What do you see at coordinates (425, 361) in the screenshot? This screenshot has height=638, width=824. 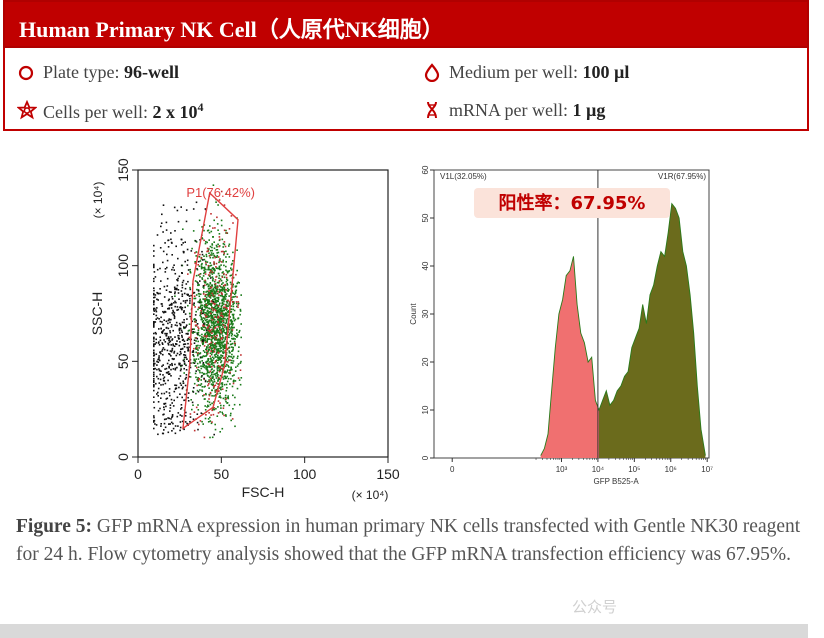 I see `y-tick-label: 20` at bounding box center [425, 361].